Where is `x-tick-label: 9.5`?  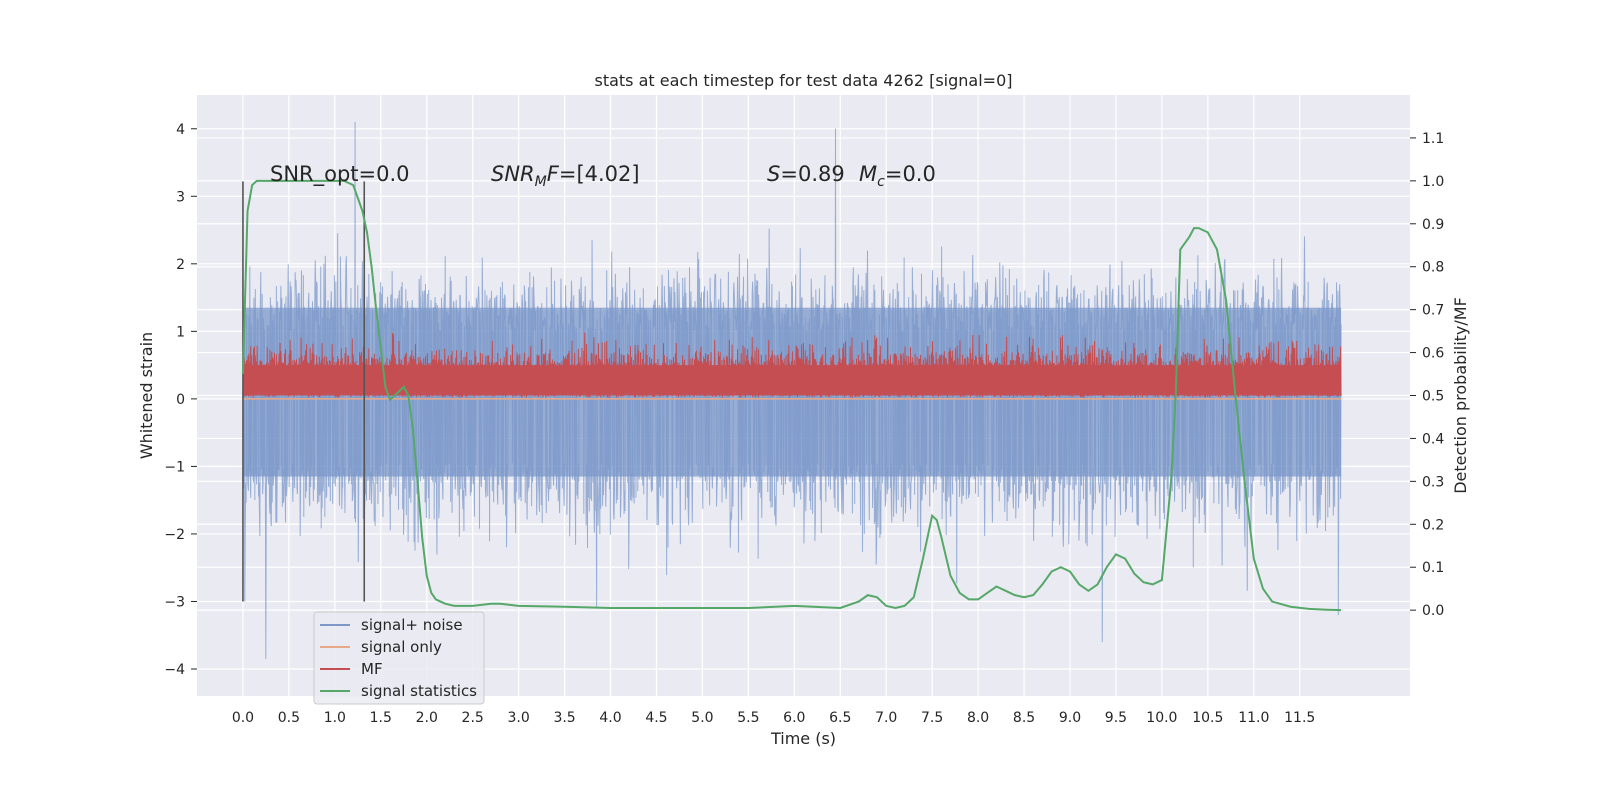
x-tick-label: 9.5 is located at coordinates (1116, 718).